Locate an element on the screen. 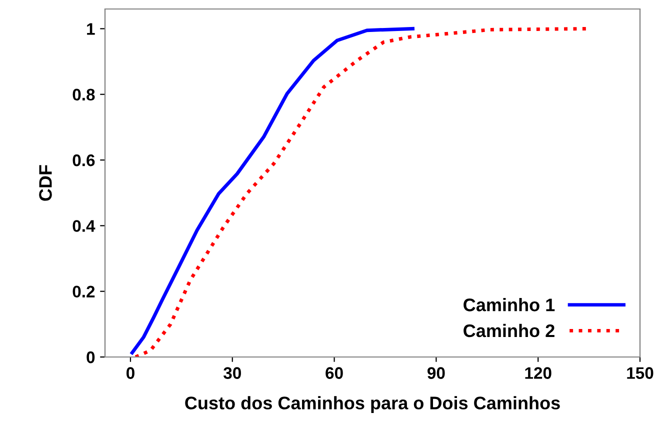  x-tick-label: 60 is located at coordinates (334, 373).